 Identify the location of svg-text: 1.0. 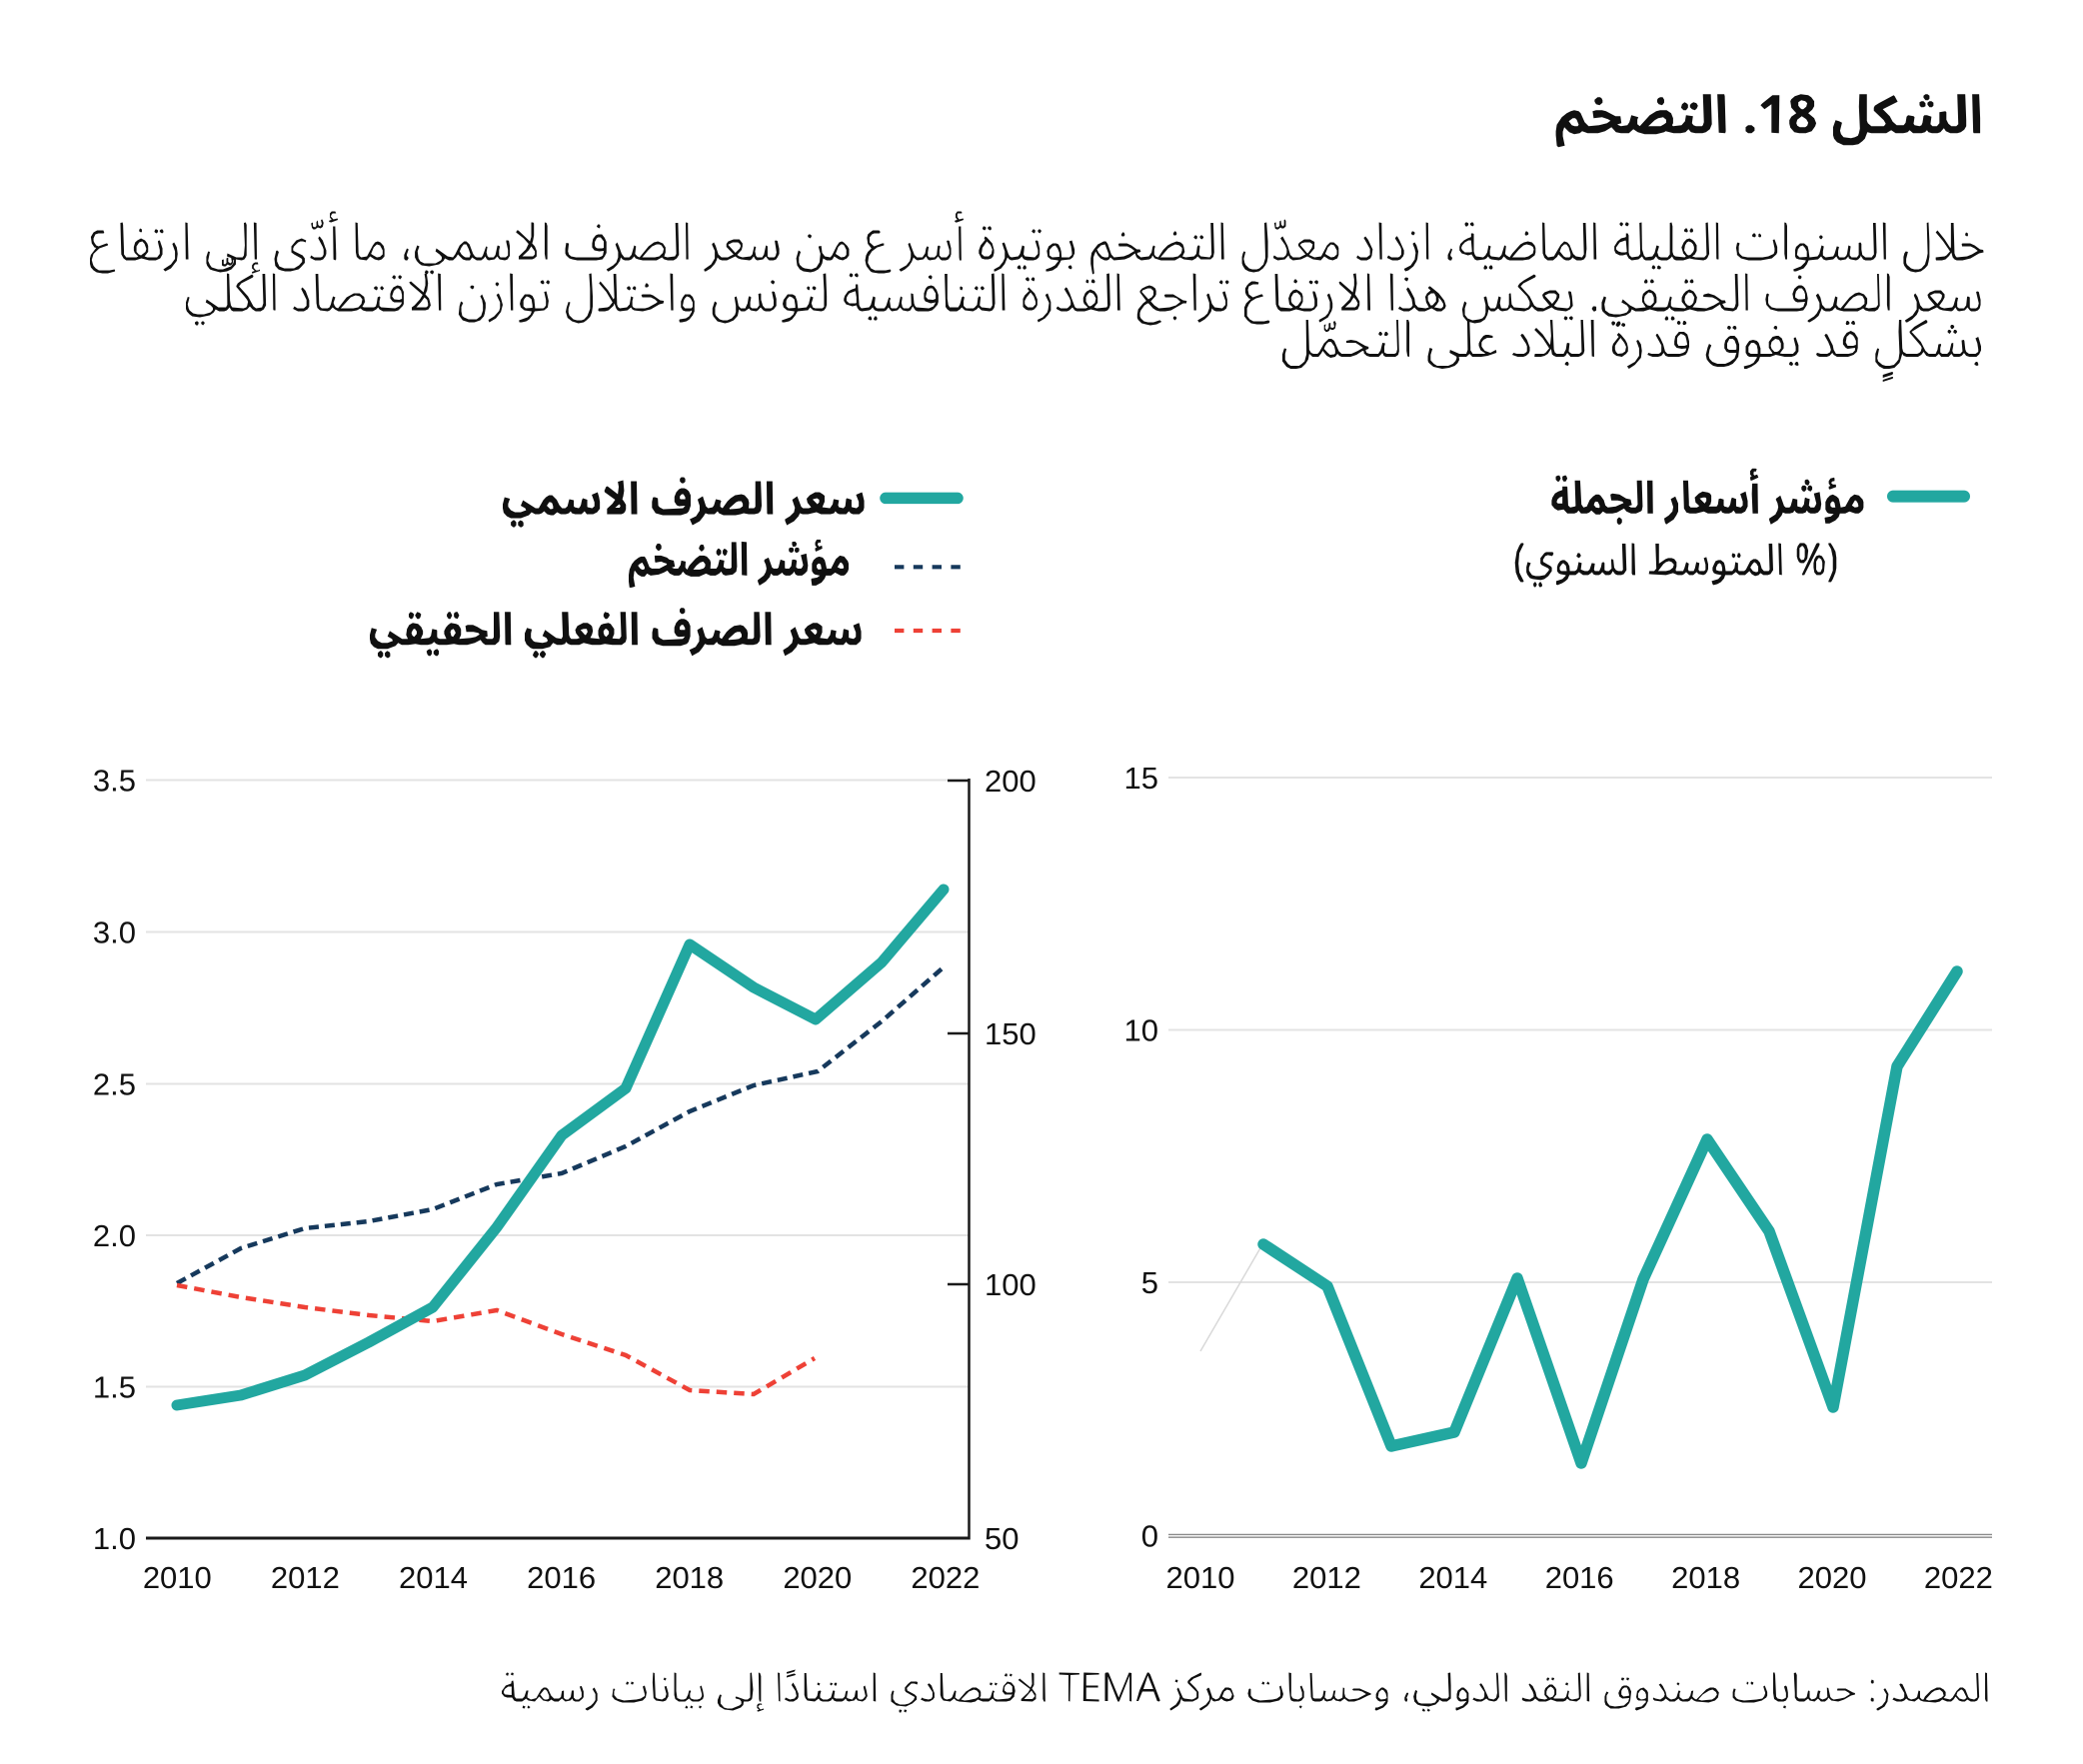
(114, 1539).